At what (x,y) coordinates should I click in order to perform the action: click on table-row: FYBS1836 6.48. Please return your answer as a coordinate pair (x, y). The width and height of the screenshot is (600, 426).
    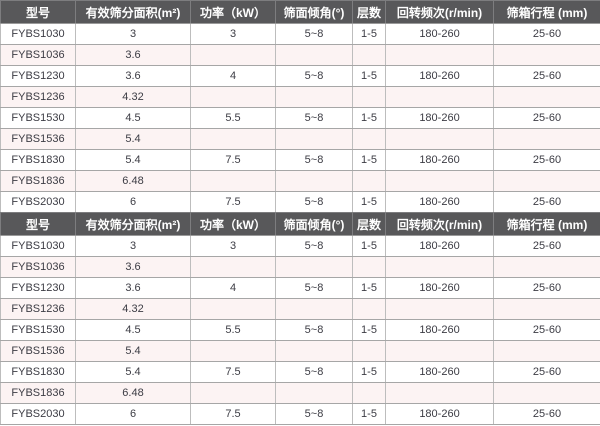
    Looking at the image, I should click on (300, 181).